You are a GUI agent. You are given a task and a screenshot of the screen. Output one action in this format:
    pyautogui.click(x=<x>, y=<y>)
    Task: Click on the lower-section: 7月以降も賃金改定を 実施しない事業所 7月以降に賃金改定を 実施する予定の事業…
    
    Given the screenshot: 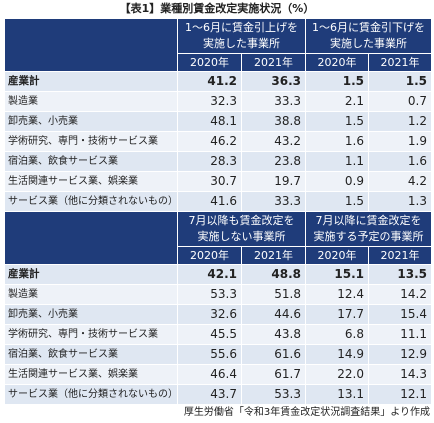 What is the action you would take?
    pyautogui.click(x=218, y=238)
    